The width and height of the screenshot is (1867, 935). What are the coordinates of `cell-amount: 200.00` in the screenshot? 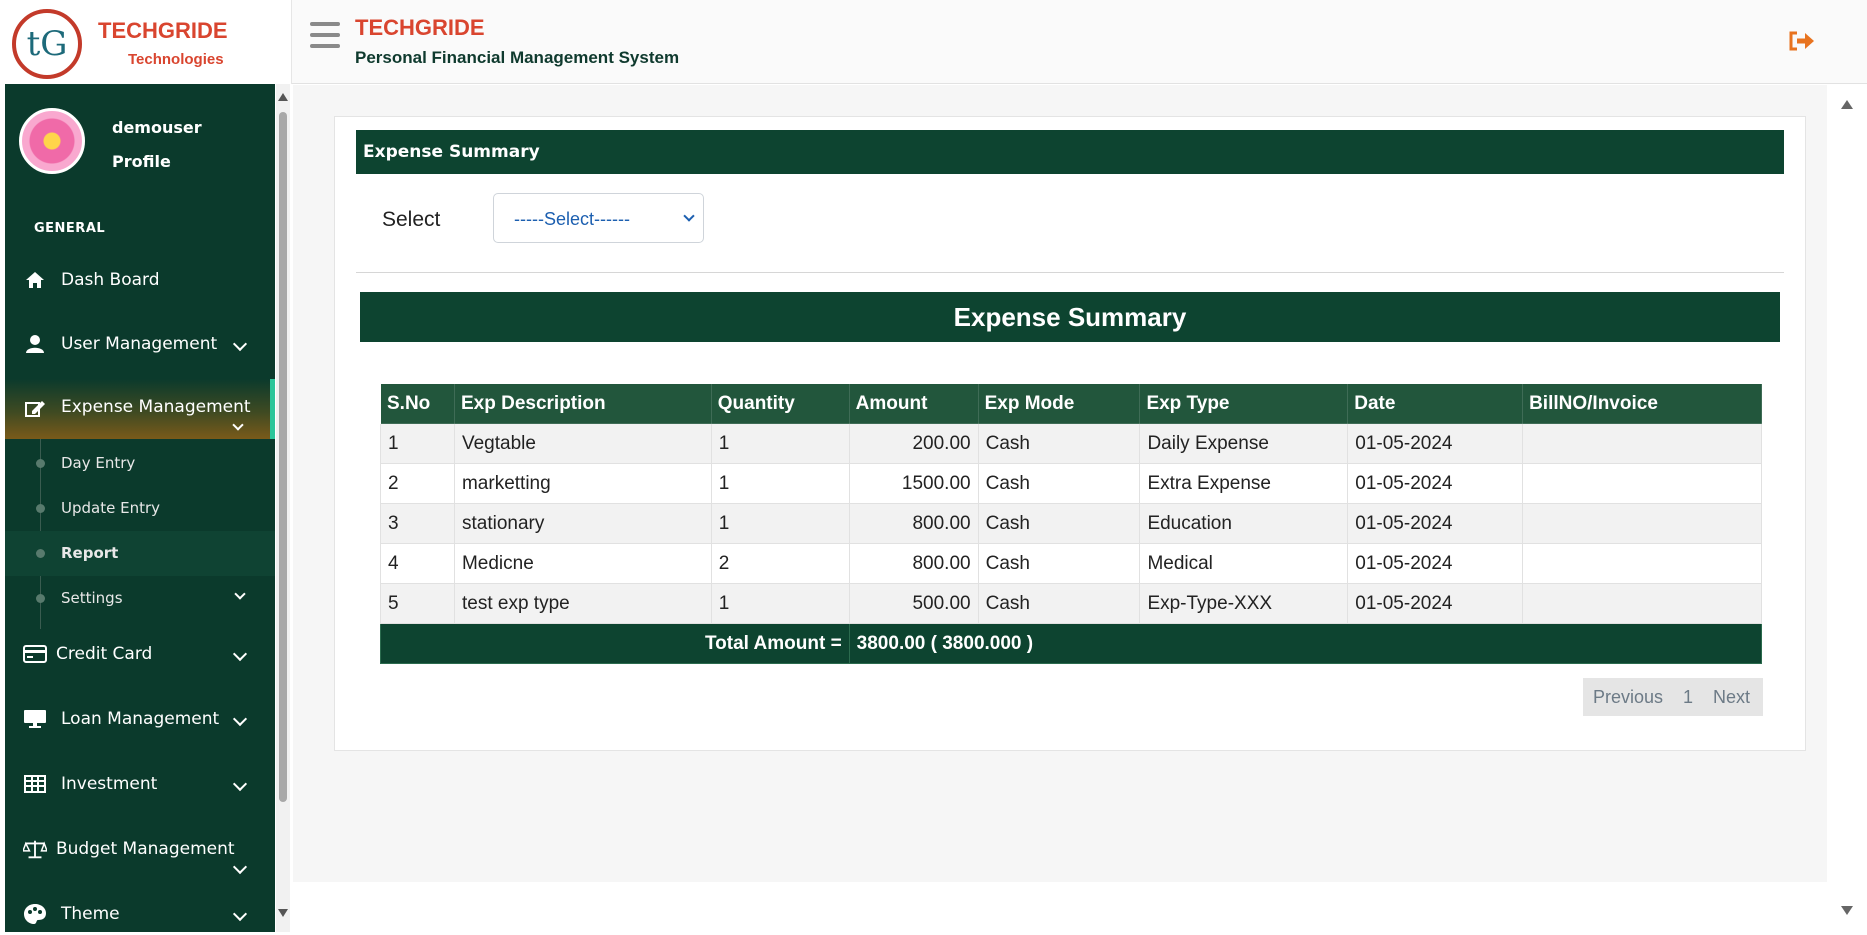 It's located at (913, 443).